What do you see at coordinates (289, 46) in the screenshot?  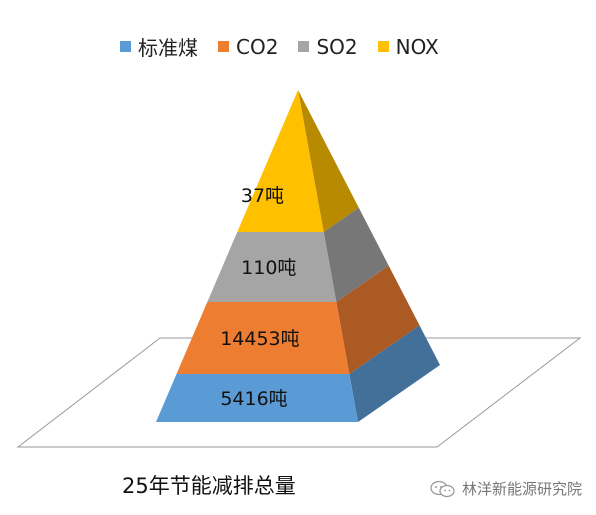 I see `legend: 标准煤 CO2 SO2 NOX` at bounding box center [289, 46].